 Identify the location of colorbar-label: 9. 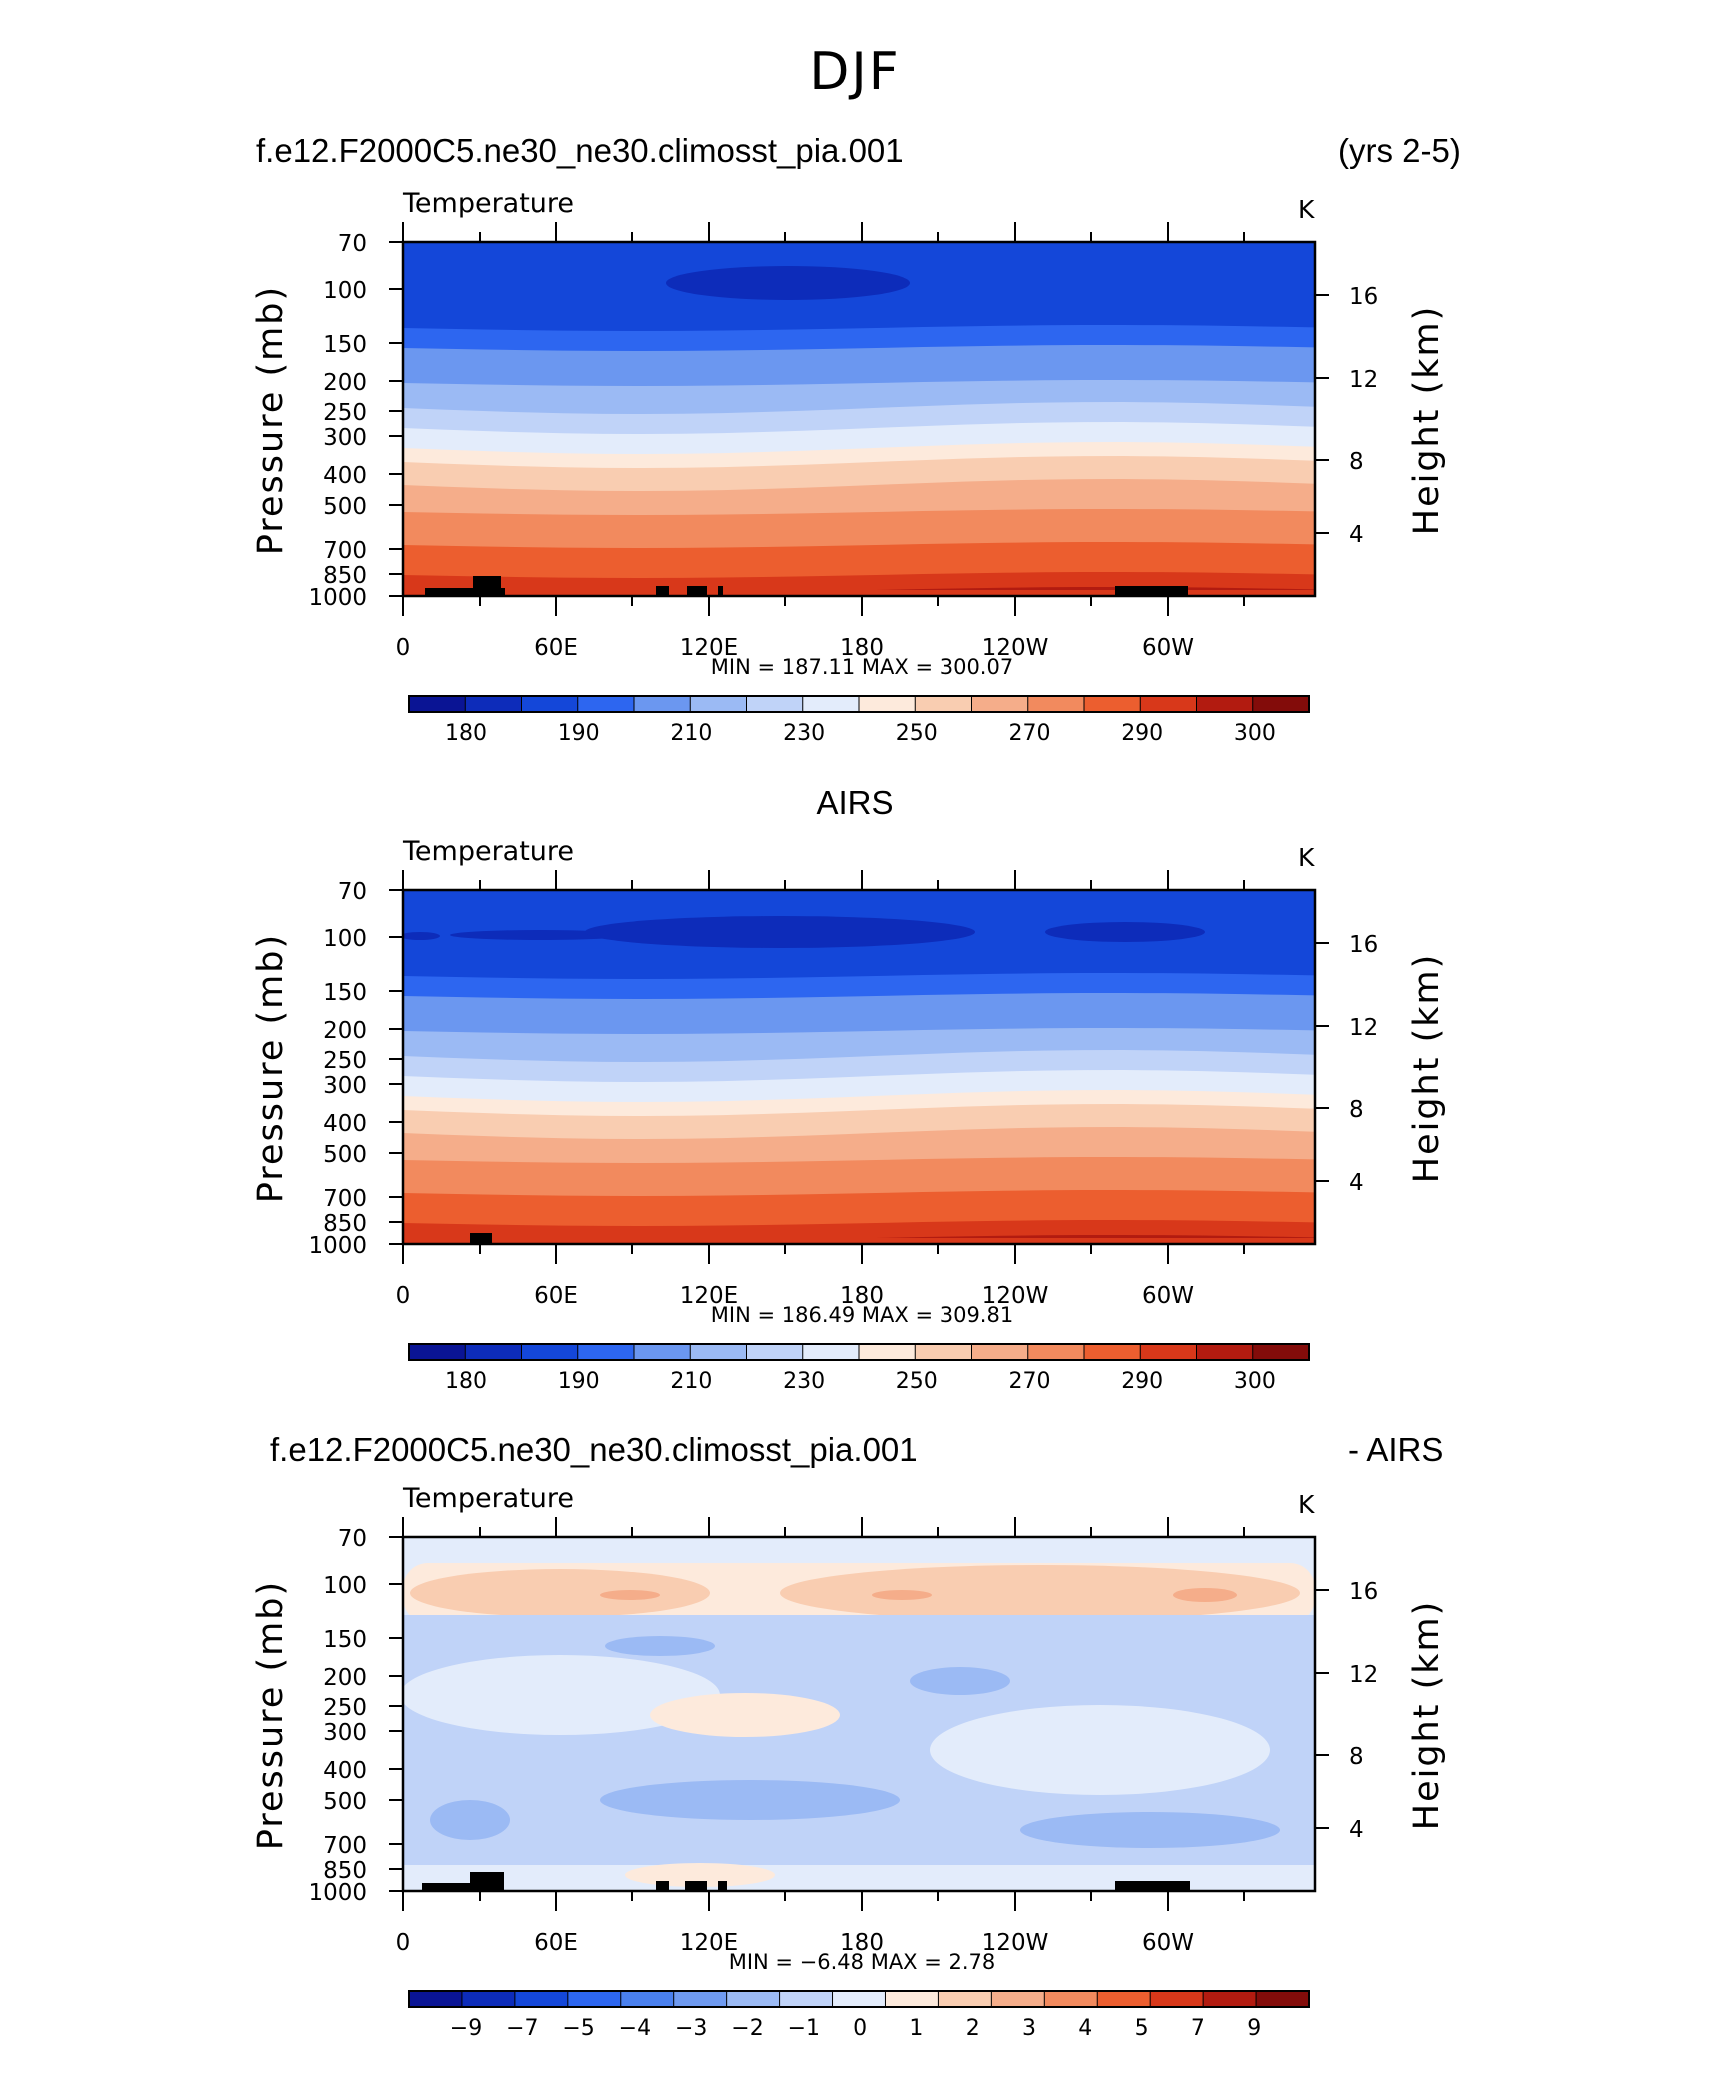
(1254, 2028).